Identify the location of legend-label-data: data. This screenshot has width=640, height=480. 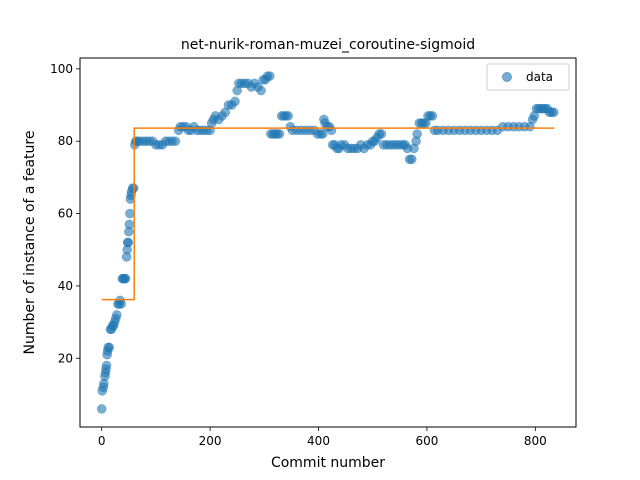
(539, 77).